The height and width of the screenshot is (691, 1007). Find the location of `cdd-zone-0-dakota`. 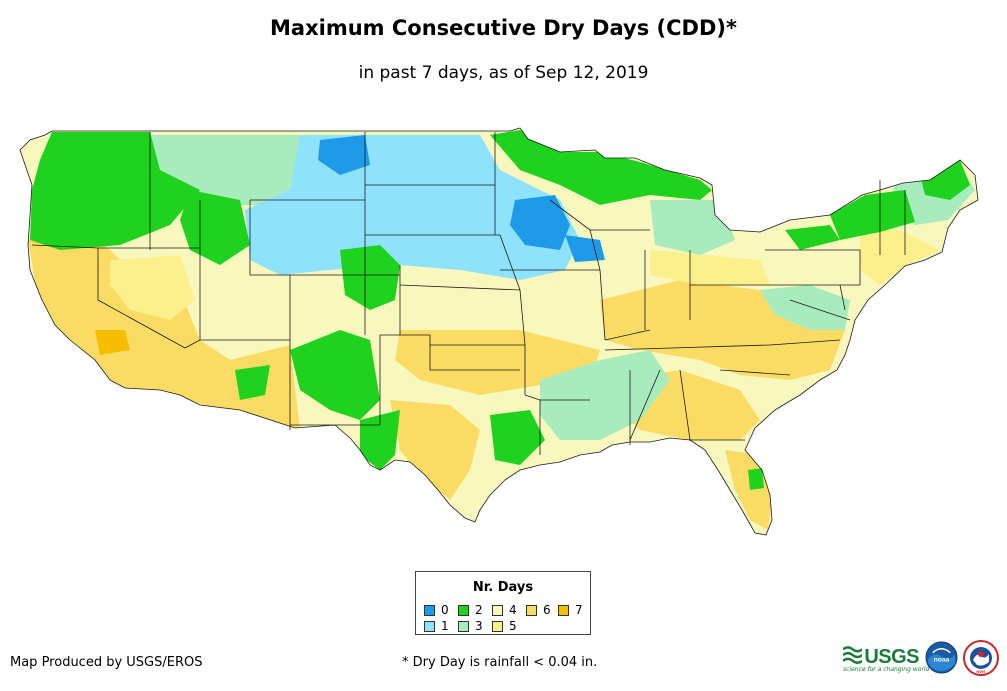

cdd-zone-0-dakota is located at coordinates (344, 155).